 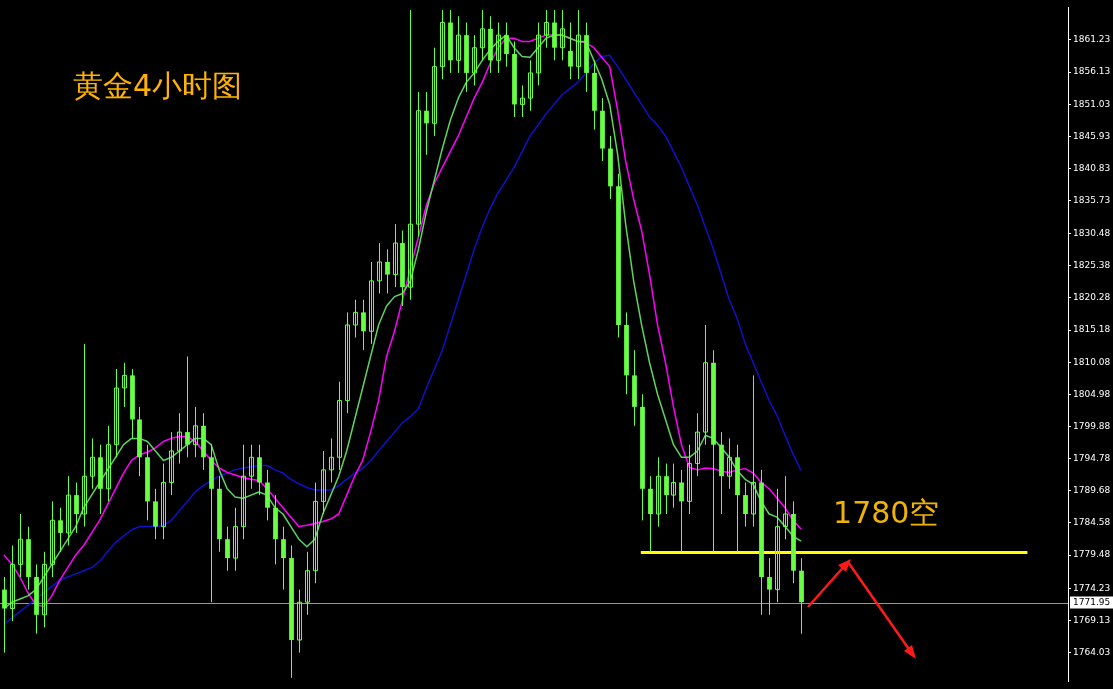 I want to click on y-tick-label: 1769.13, so click(x=1092, y=619).